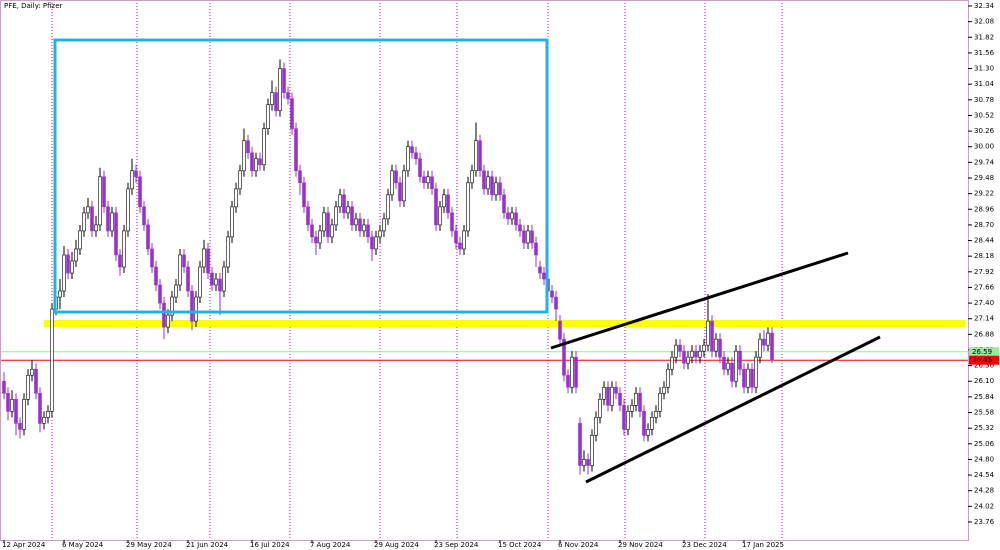  I want to click on y-tick-label: 31.56, so click(984, 53).